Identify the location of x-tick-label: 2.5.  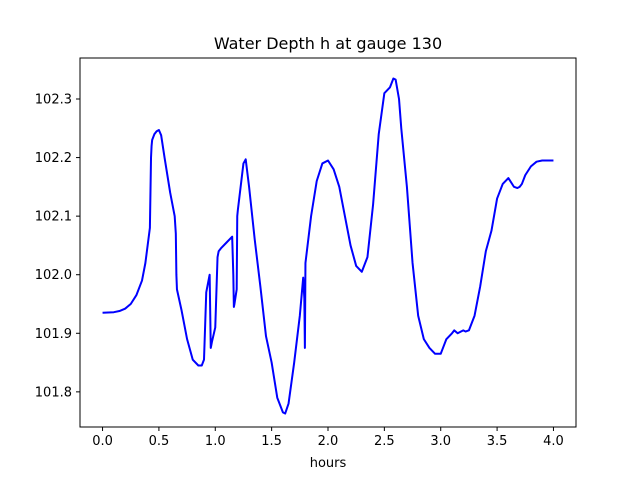
(384, 441).